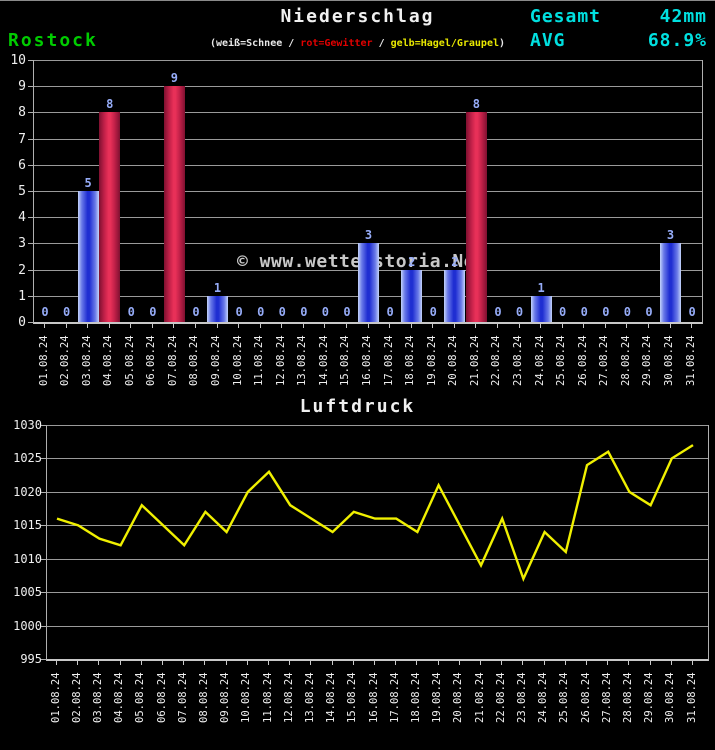 The height and width of the screenshot is (750, 715). Describe the element at coordinates (88, 183) in the screenshot. I see `bar-value-label: 5` at that location.